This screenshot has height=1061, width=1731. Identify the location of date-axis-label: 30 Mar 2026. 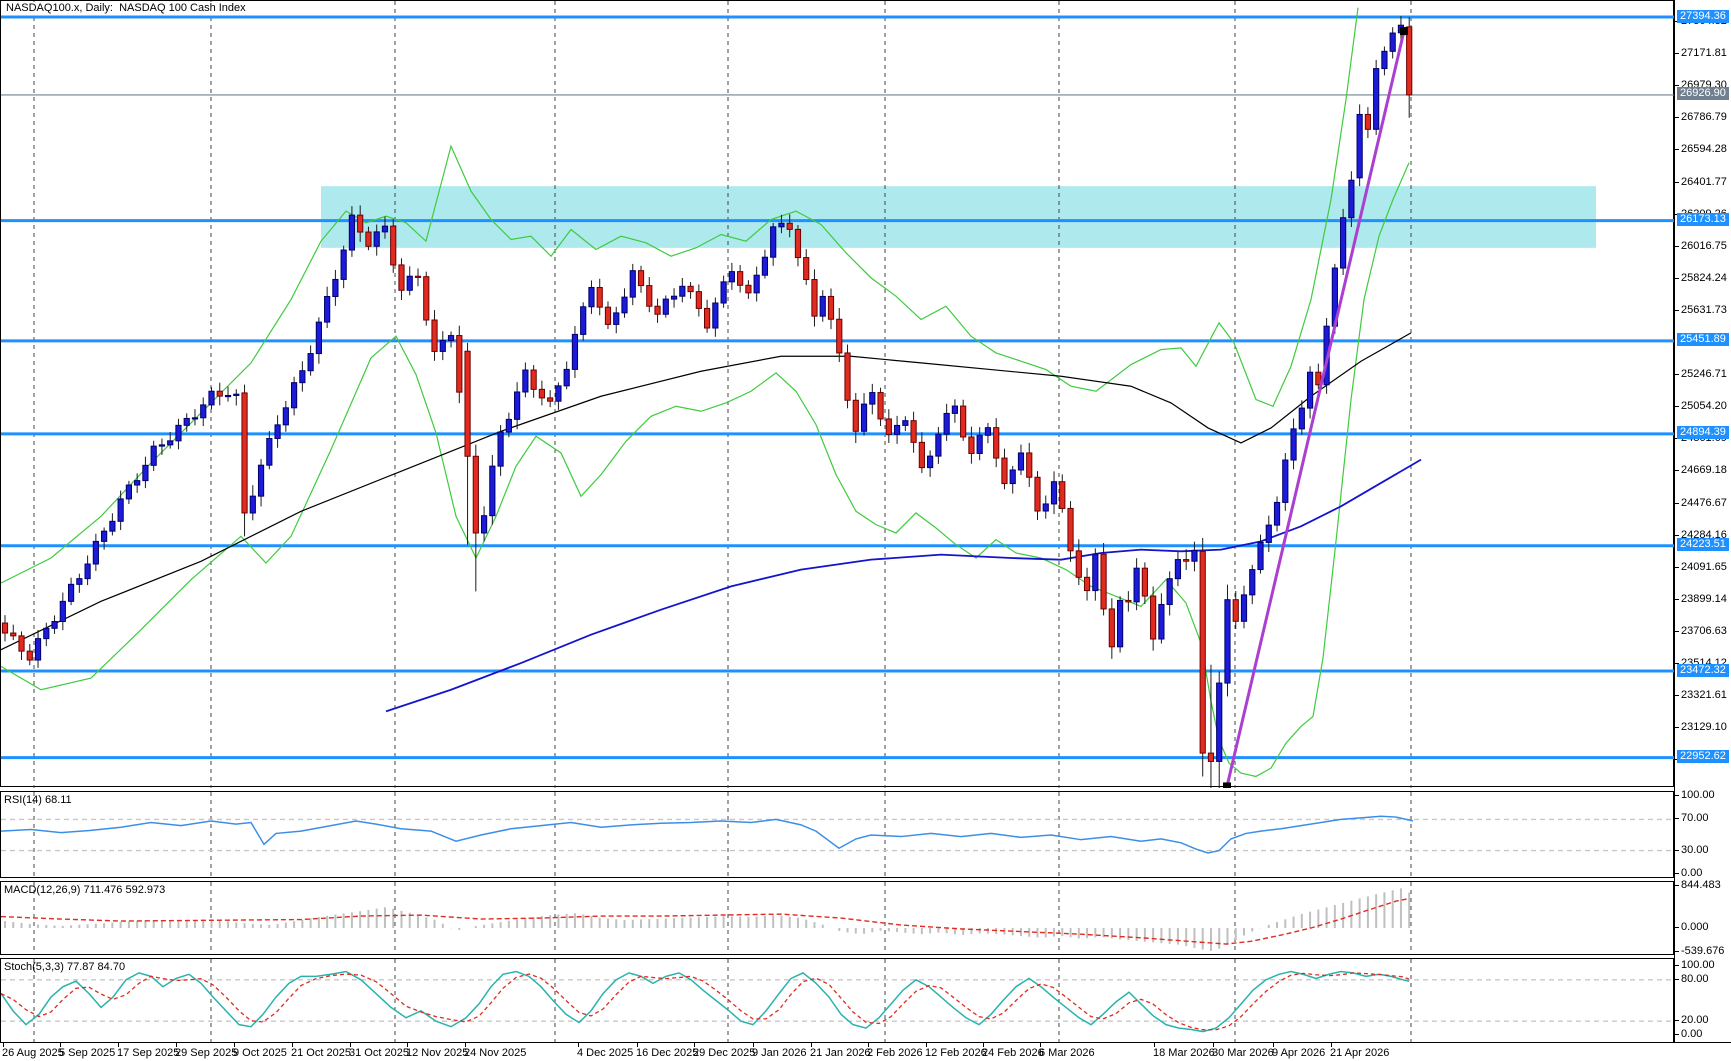
(1243, 1053).